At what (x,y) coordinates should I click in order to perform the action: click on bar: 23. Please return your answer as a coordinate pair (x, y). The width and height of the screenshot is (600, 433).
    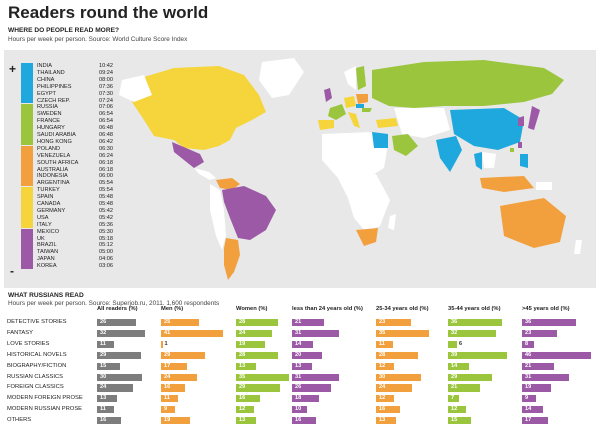
    Looking at the image, I should click on (393, 323).